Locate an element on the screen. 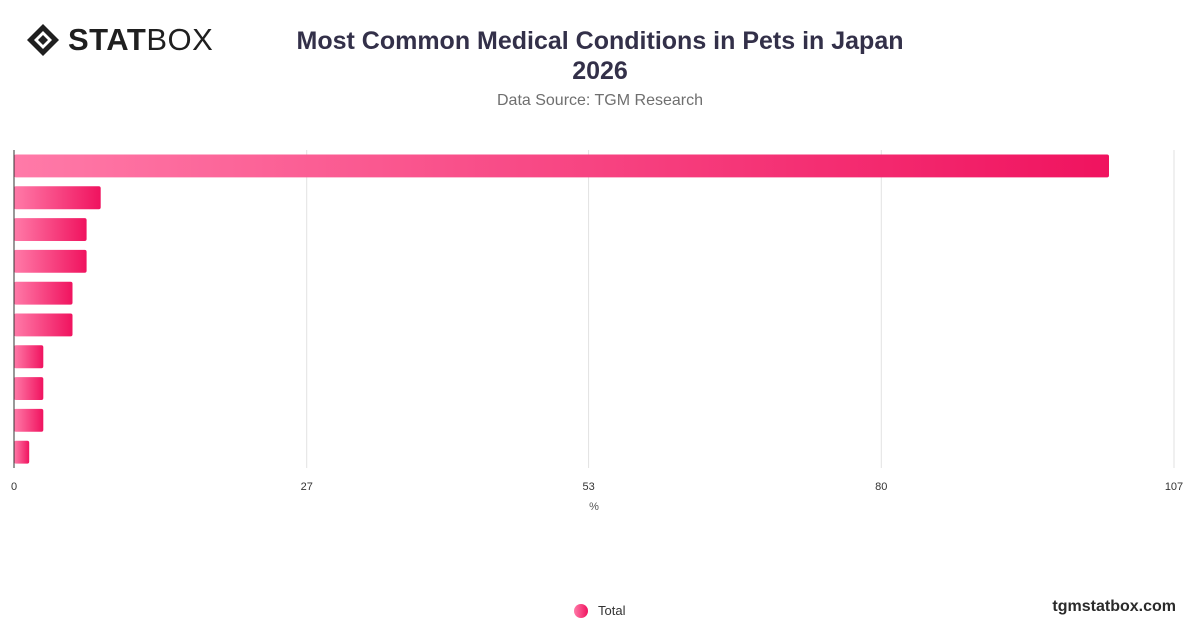 The height and width of the screenshot is (628, 1200). legend-marker-icon is located at coordinates (581, 610).